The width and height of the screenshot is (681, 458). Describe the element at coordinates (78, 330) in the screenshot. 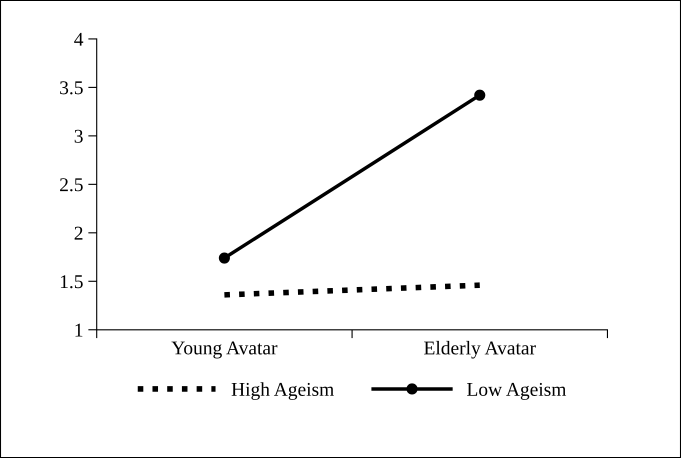

I see `y-tick-label: 1` at that location.